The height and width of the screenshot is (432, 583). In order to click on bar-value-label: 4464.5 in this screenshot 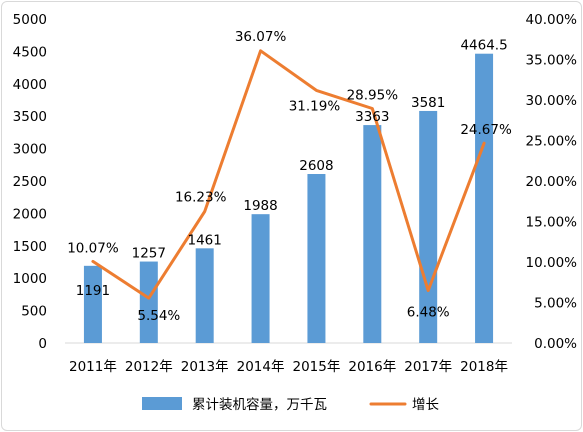, I will do `click(483, 46)`.